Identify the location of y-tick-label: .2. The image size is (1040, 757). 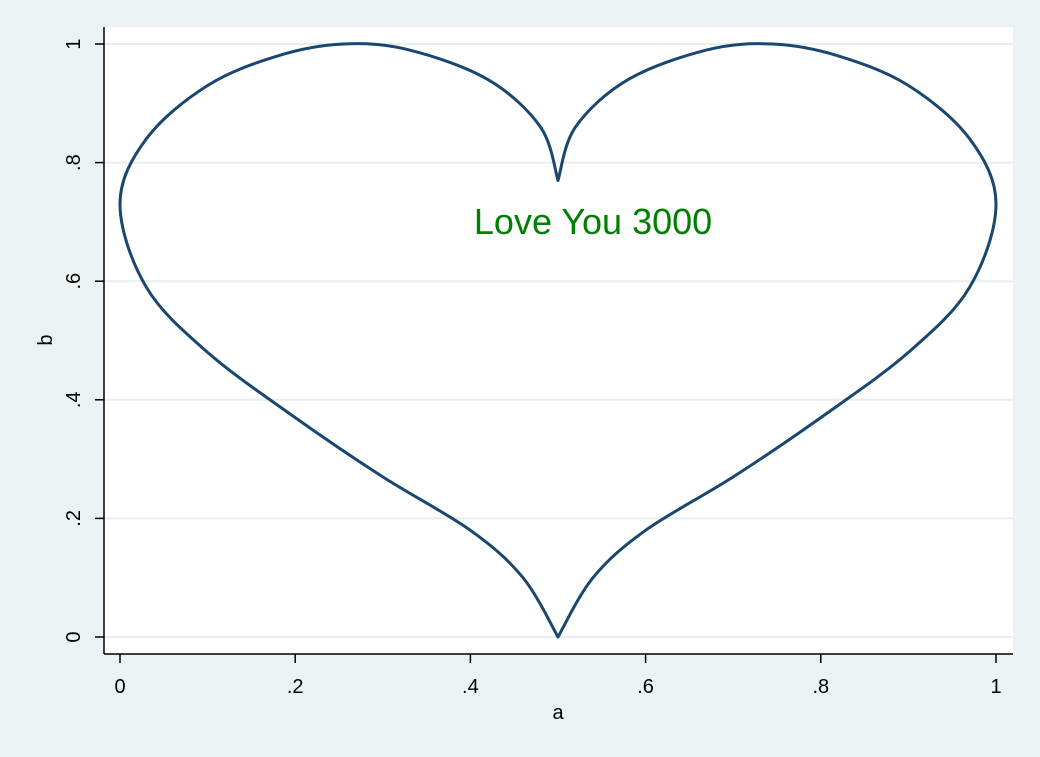
(74, 518).